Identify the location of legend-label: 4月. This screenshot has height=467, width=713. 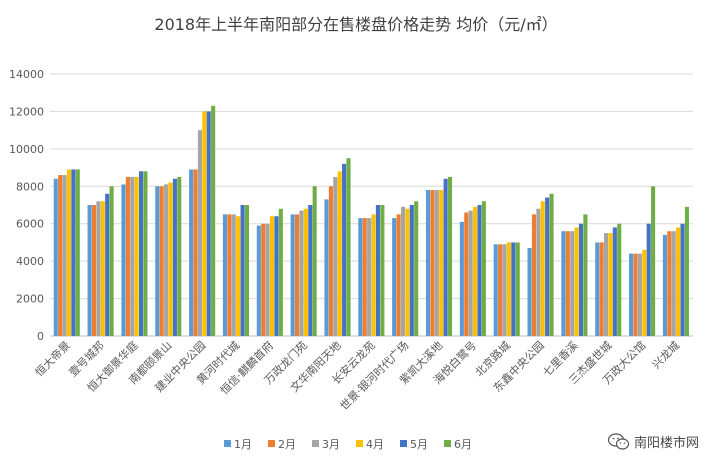
(375, 444).